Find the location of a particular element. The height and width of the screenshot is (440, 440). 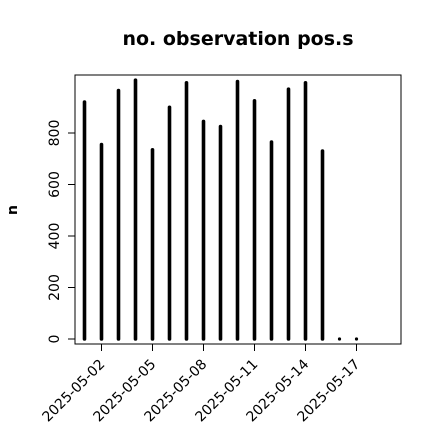

y-tick-label-400: 400 is located at coordinates (55, 236).